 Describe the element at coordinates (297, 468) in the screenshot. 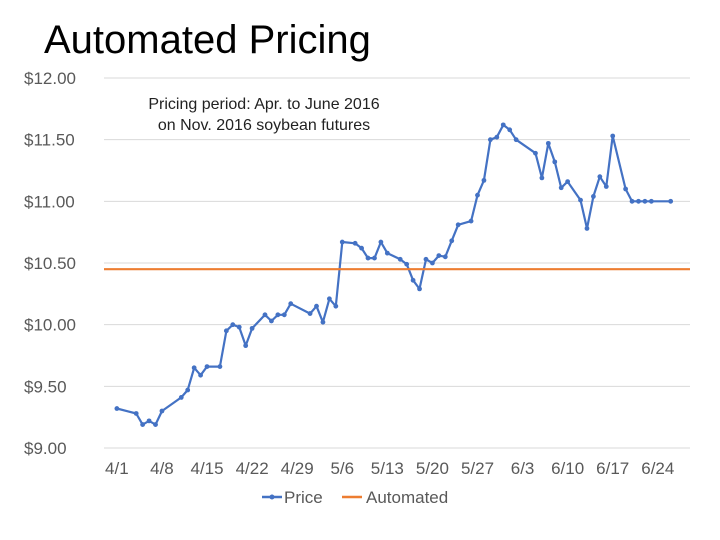

I see `x-tick-label: 4/29` at that location.